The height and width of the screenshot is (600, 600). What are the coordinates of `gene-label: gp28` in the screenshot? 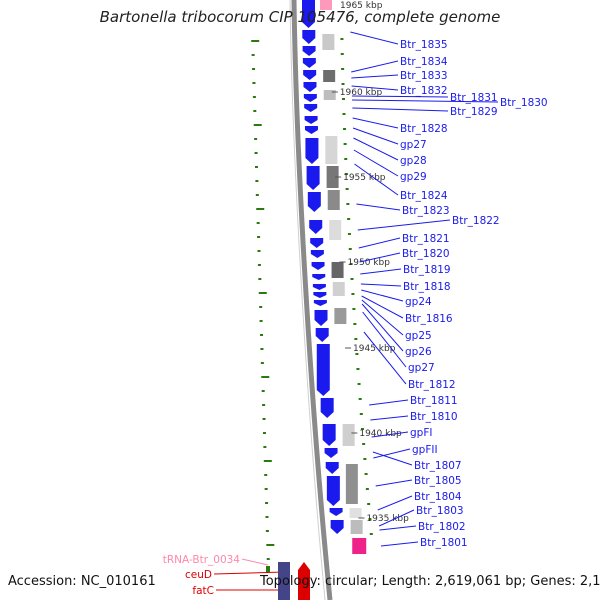 It's located at (413, 161).